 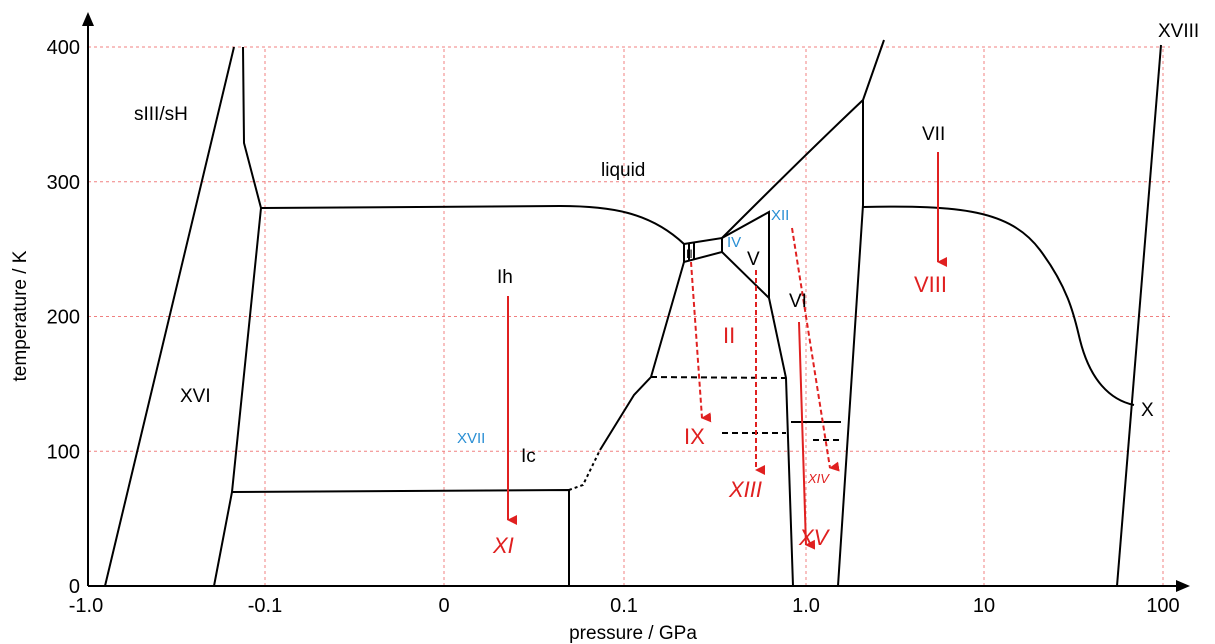 What do you see at coordinates (471, 438) in the screenshot?
I see `phase-label-xvii: XVII` at bounding box center [471, 438].